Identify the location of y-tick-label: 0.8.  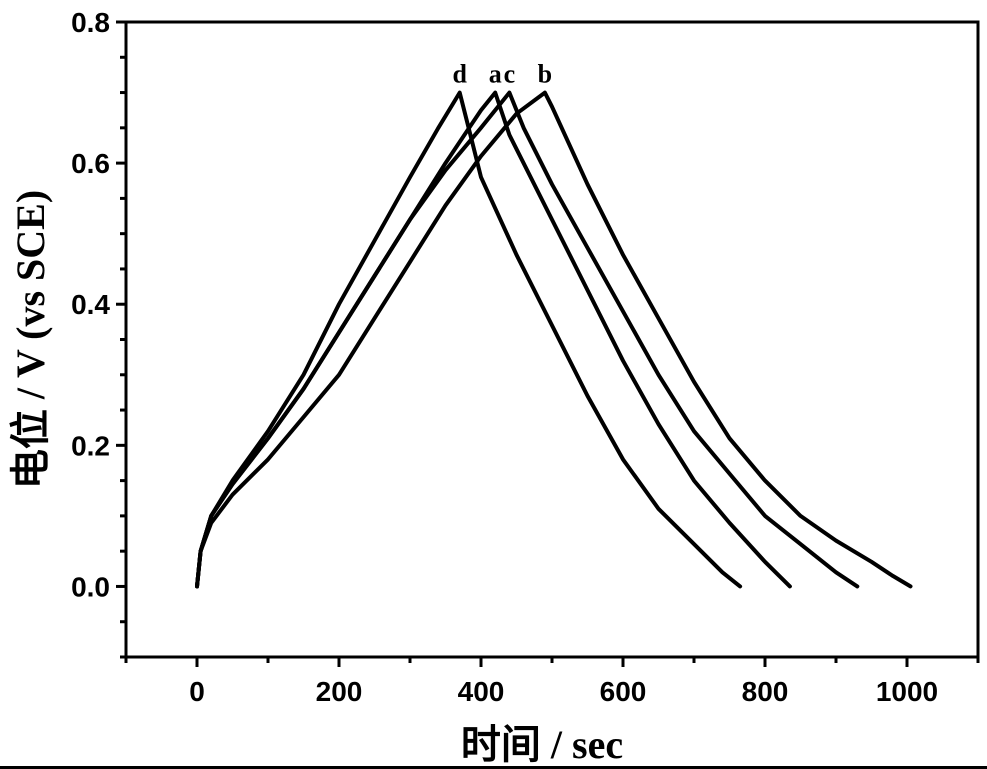
(90, 22).